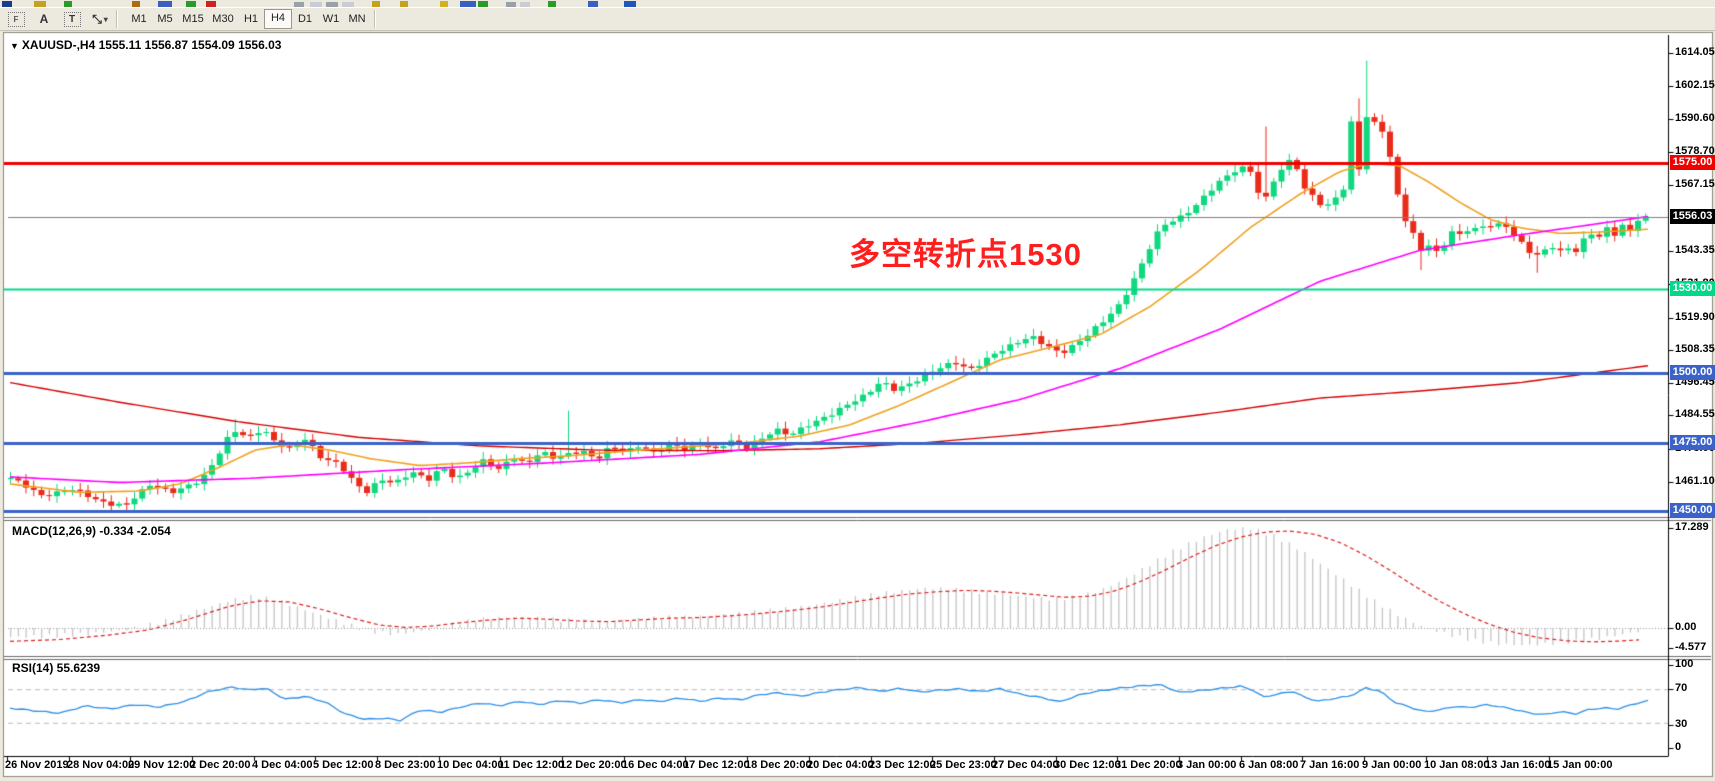 The image size is (1715, 781). I want to click on letter-t-glyph: T, so click(72, 19).